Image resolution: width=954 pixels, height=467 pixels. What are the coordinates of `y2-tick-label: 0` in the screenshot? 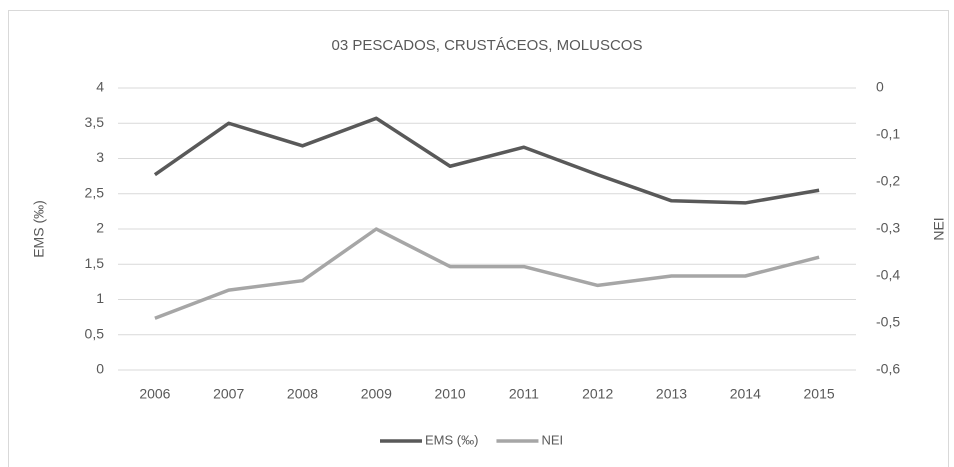 It's located at (880, 87).